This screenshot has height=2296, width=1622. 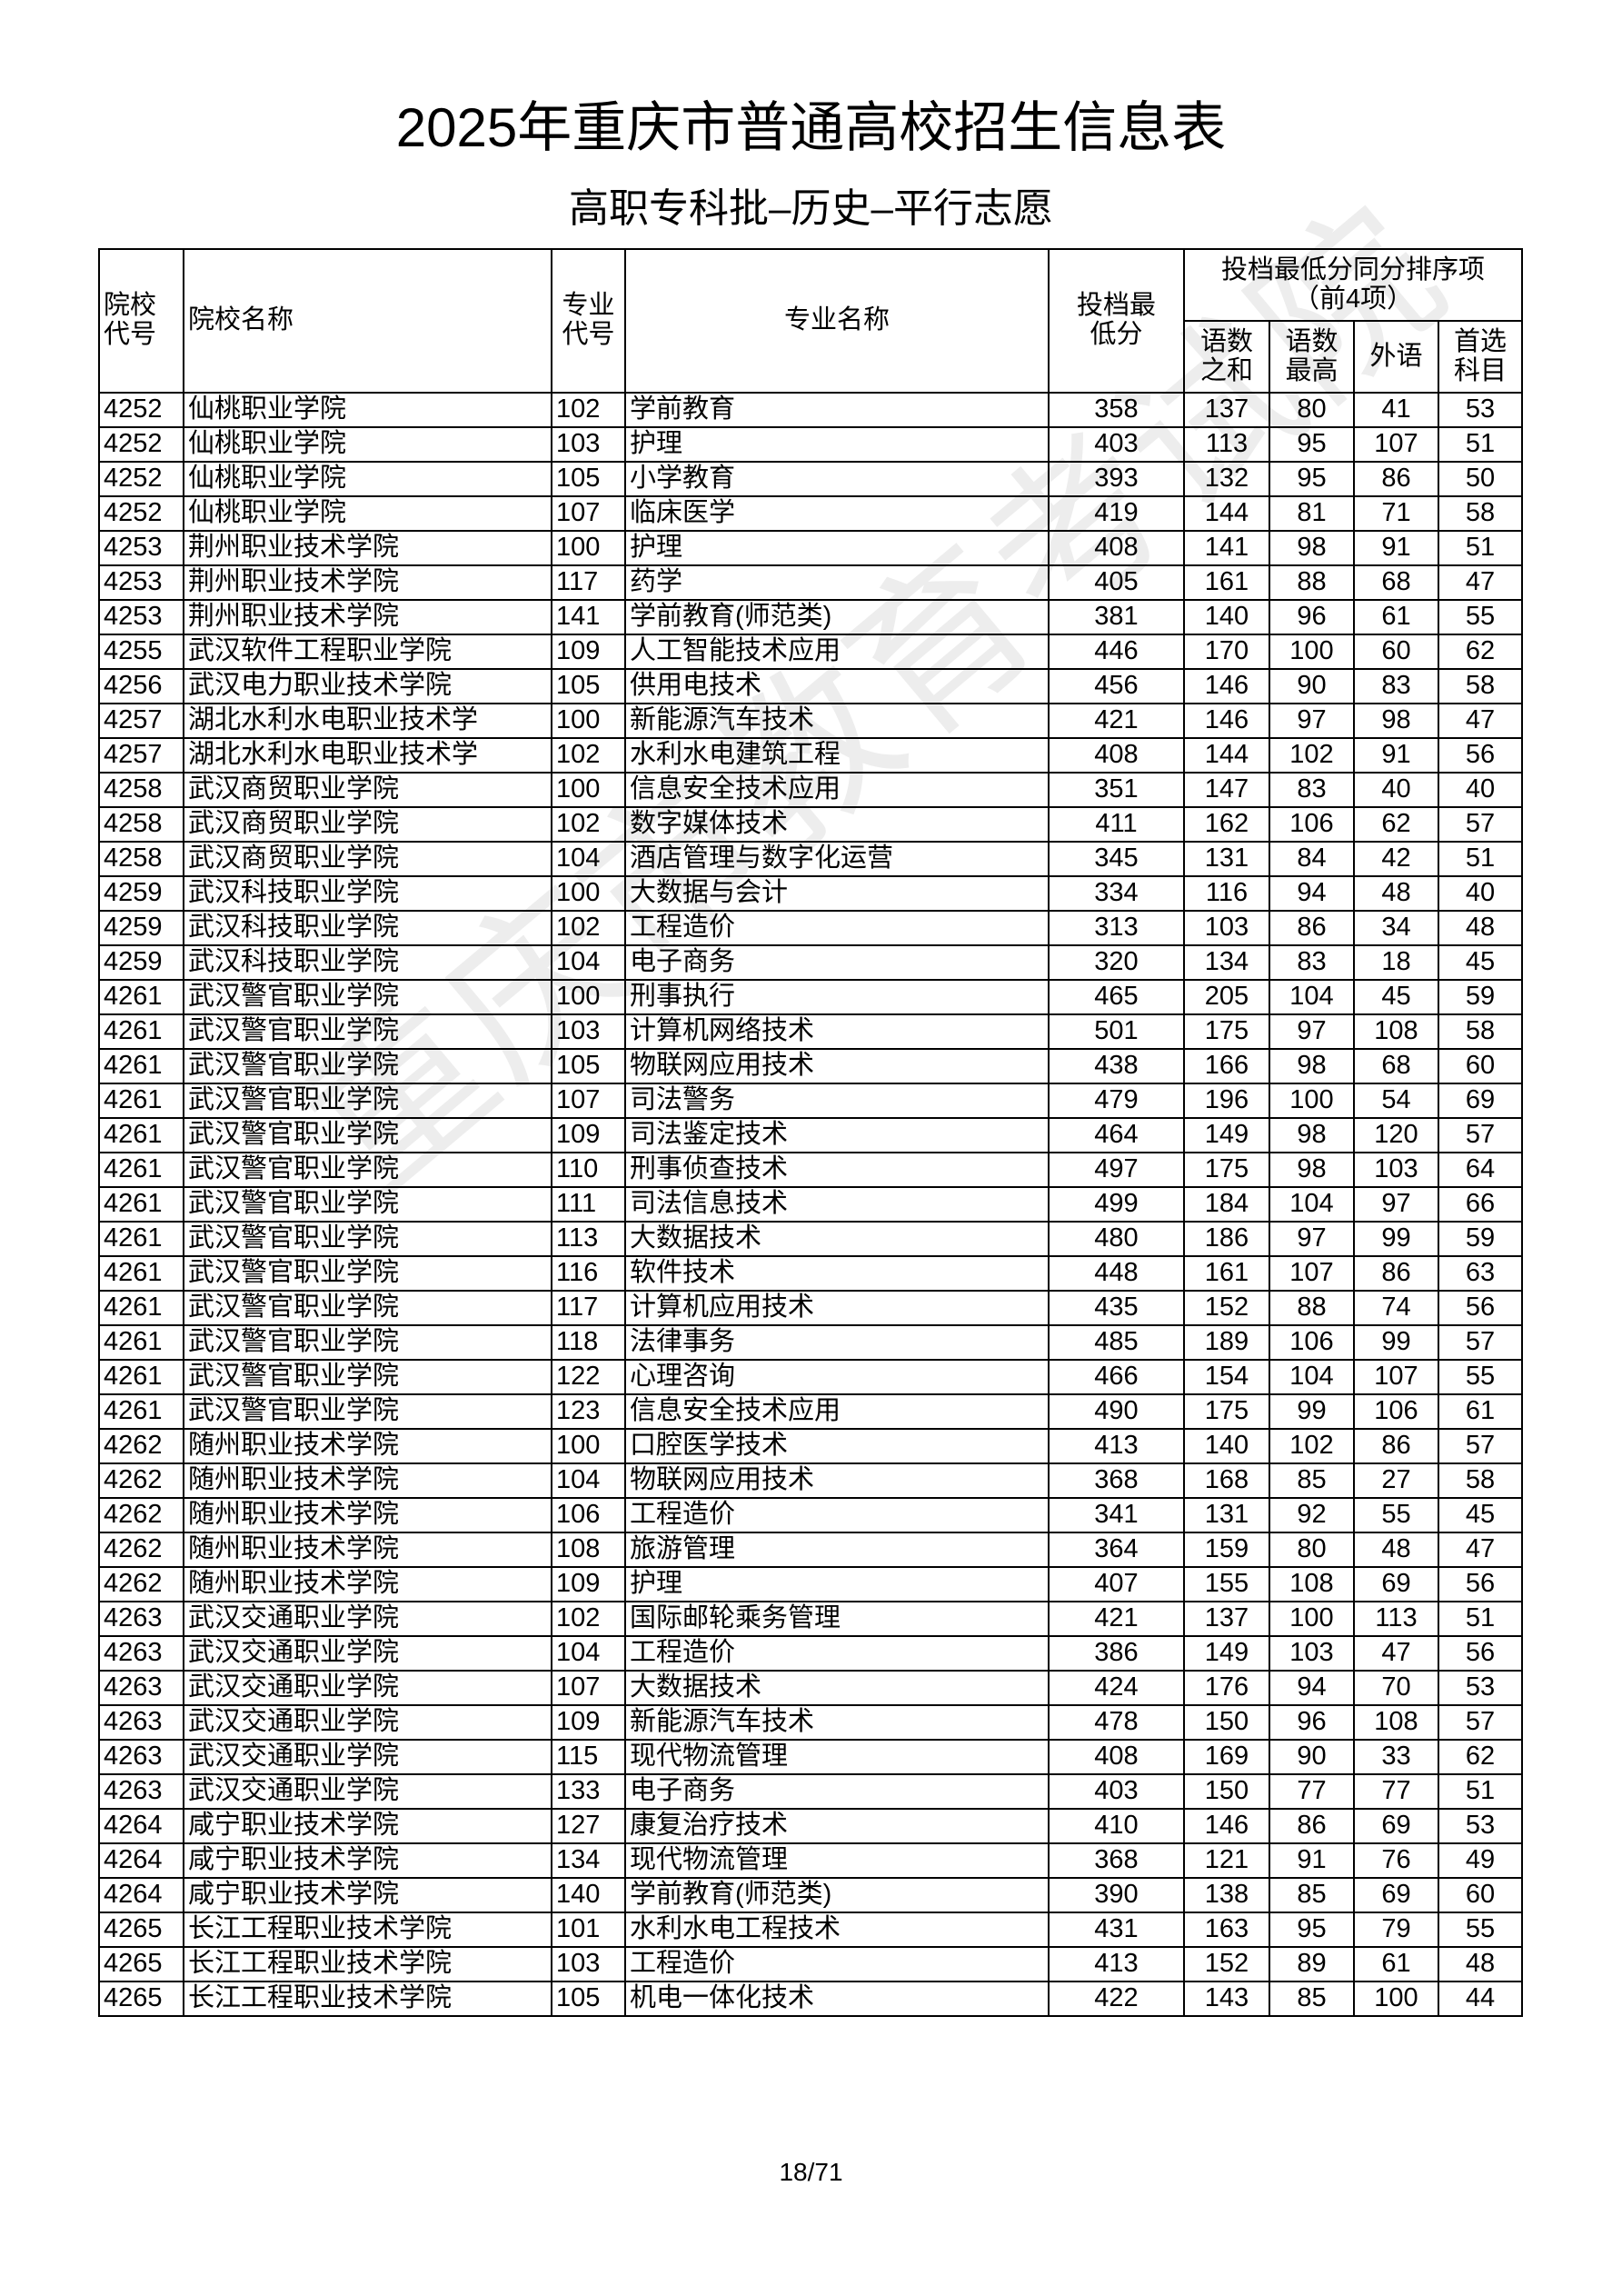 I want to click on table-cell: 4257, so click(x=141, y=755).